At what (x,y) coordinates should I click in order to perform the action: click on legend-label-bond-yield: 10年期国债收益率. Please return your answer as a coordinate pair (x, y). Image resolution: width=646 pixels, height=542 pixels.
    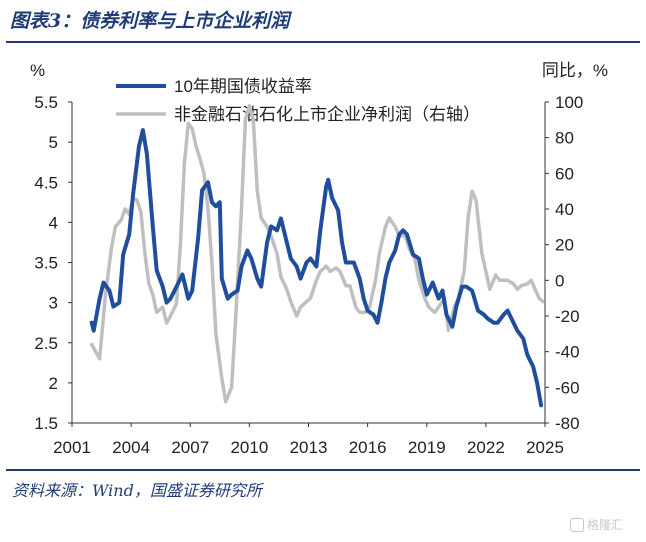
    Looking at the image, I should click on (243, 86).